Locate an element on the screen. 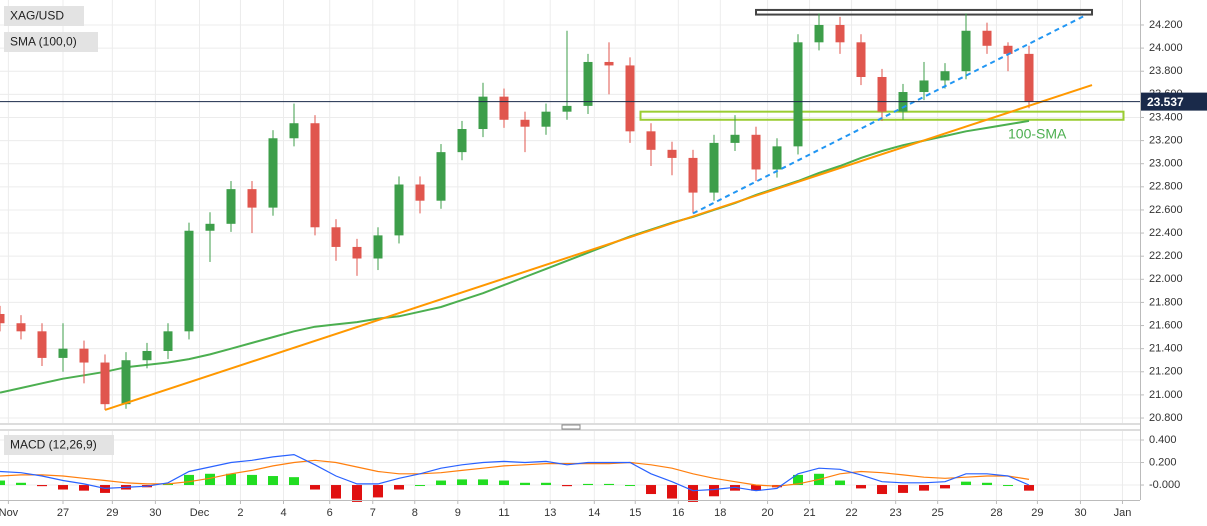 This screenshot has height=526, width=1207. y-tick-label: 0.400 is located at coordinates (1163, 440).